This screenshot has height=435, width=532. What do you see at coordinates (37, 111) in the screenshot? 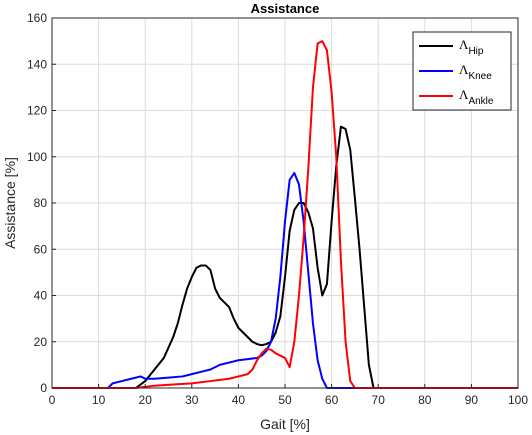
I see `y-tick-label: 120` at bounding box center [37, 111].